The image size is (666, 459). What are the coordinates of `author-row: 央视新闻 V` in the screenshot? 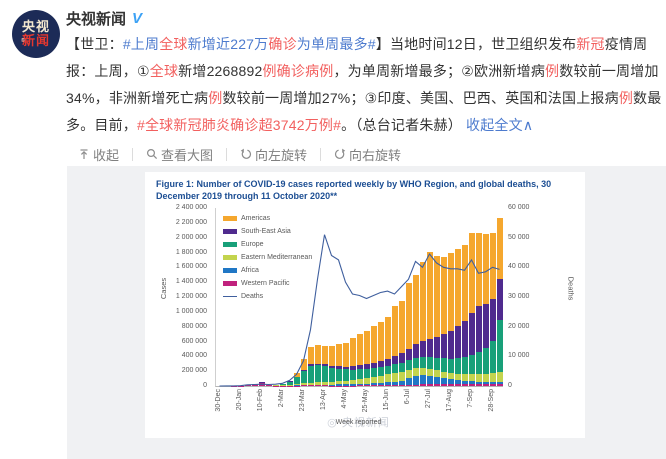 It's located at (104, 18).